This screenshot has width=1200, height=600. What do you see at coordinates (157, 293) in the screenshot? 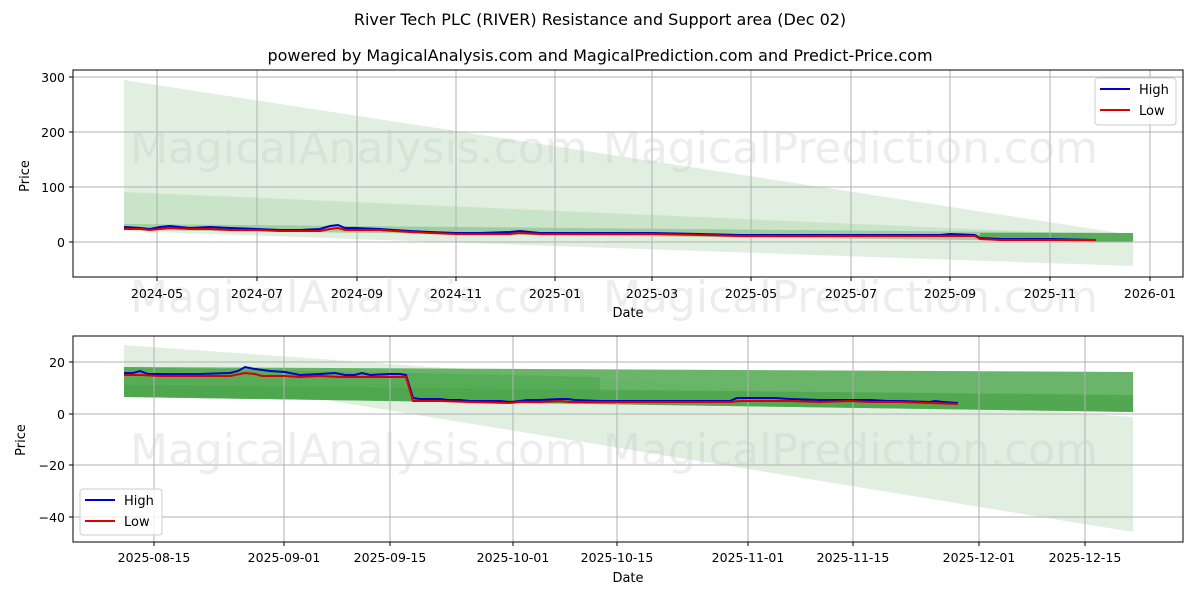
I see `top-x-tick: 2024-05` at bounding box center [157, 293].